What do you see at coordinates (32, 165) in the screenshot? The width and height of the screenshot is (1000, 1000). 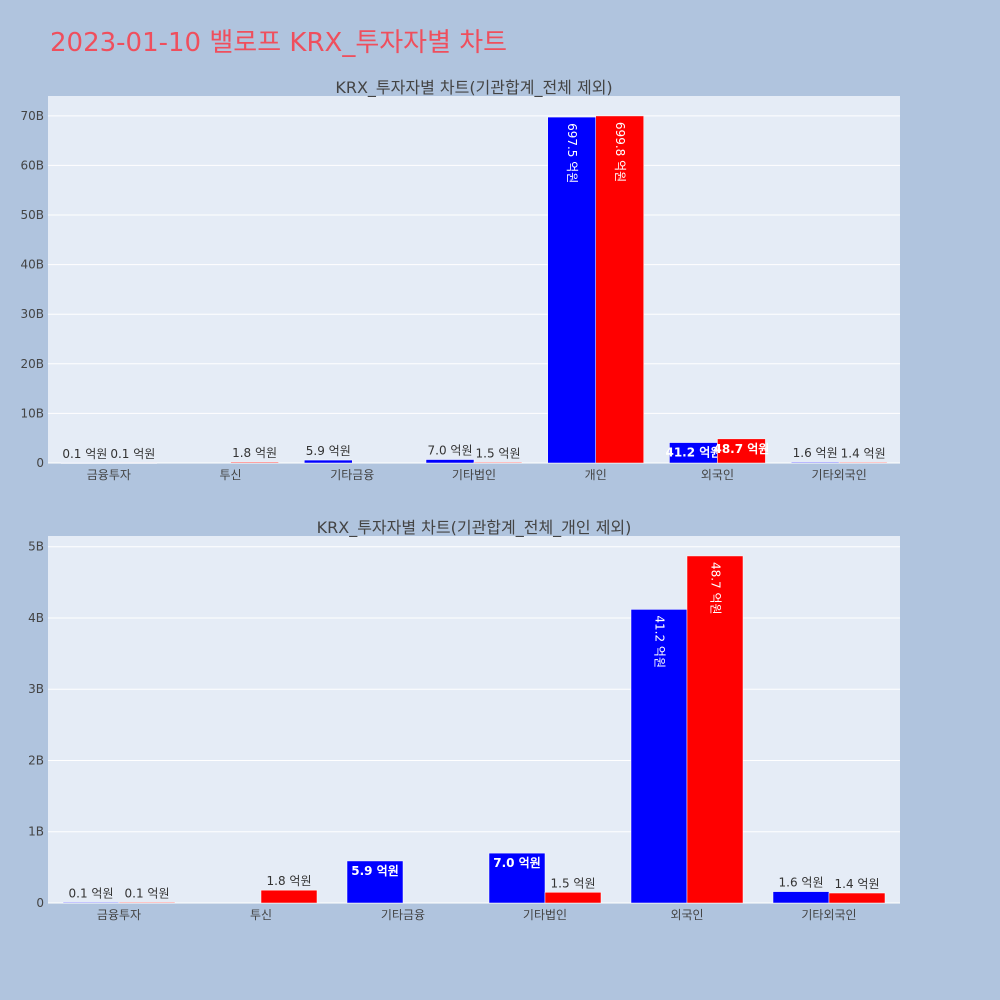 I see `y-tick-label: 60B` at bounding box center [32, 165].